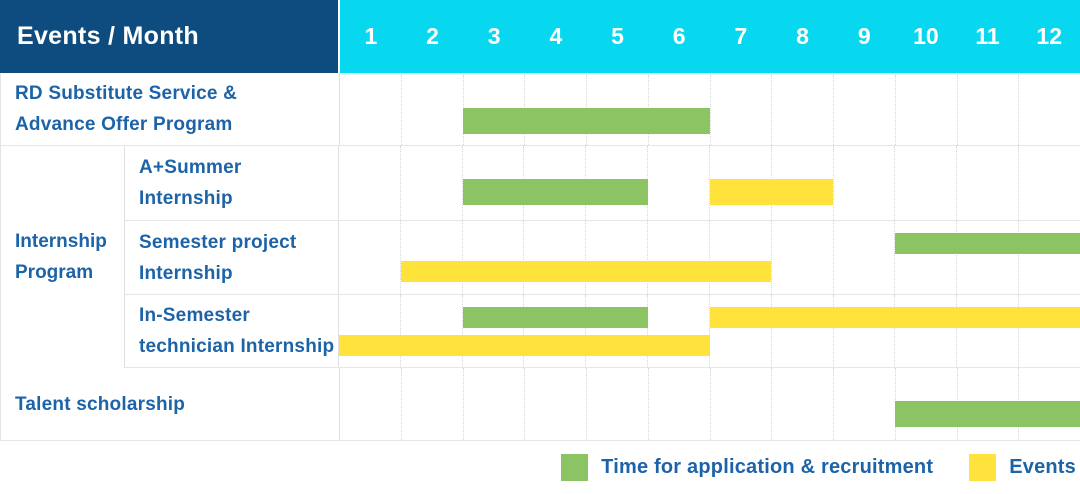  I want to click on row-label: In-Semester technician Internship, so click(232, 331).